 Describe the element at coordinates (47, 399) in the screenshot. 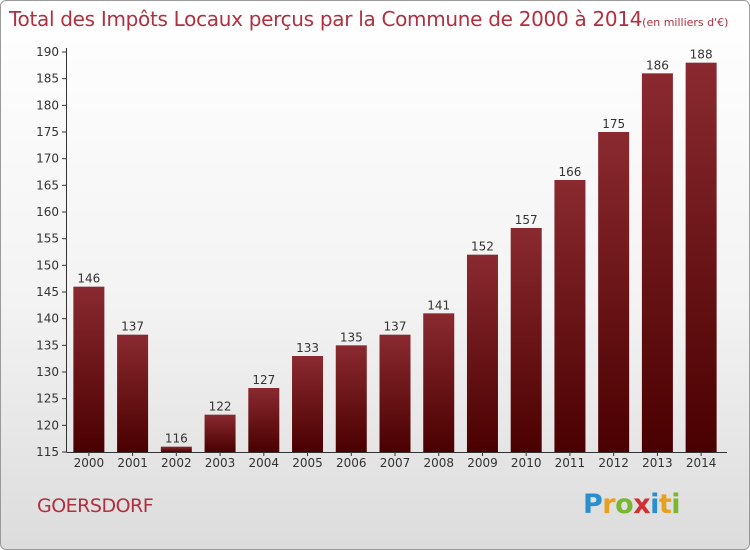

I see `y-tick-label: 125` at that location.